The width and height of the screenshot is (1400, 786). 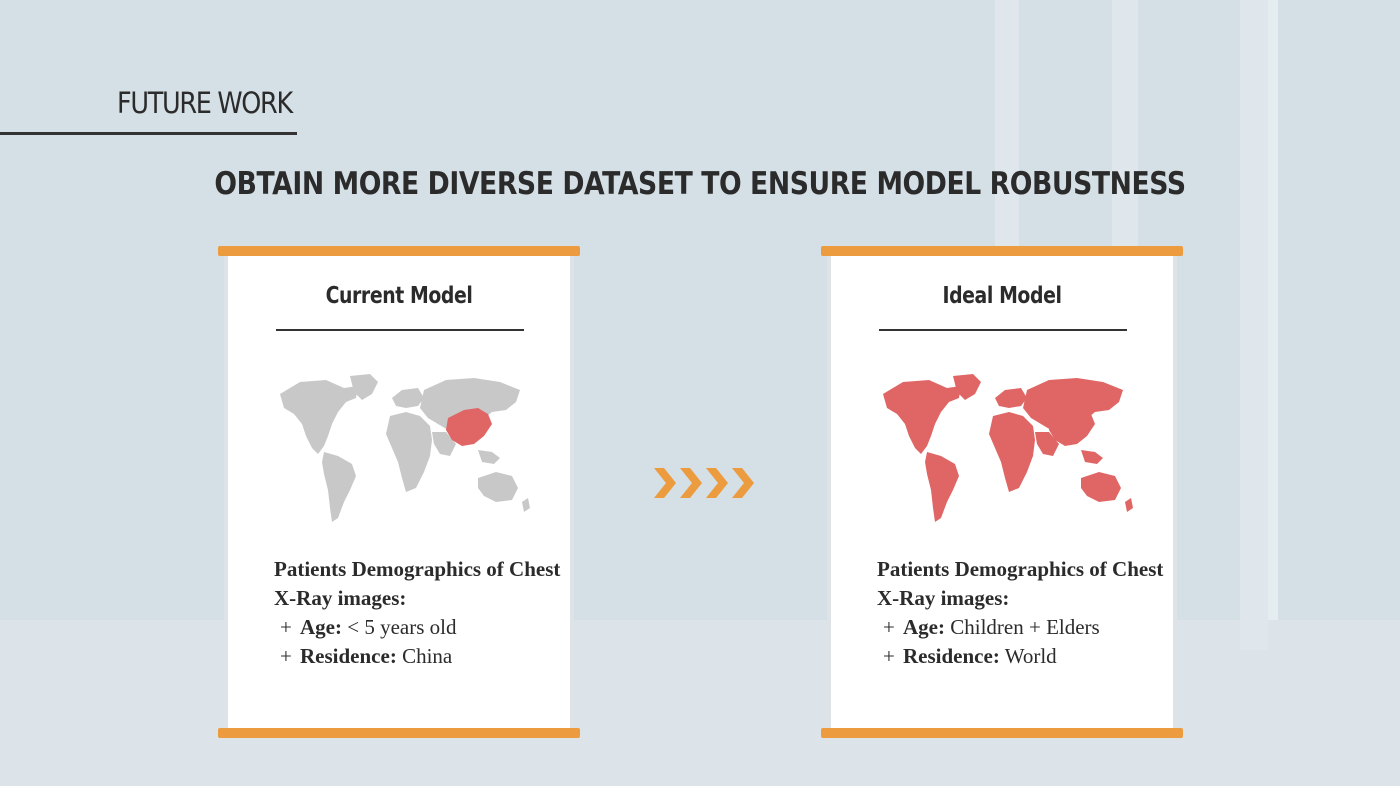 What do you see at coordinates (1002, 296) in the screenshot?
I see `card-title: Ideal Model` at bounding box center [1002, 296].